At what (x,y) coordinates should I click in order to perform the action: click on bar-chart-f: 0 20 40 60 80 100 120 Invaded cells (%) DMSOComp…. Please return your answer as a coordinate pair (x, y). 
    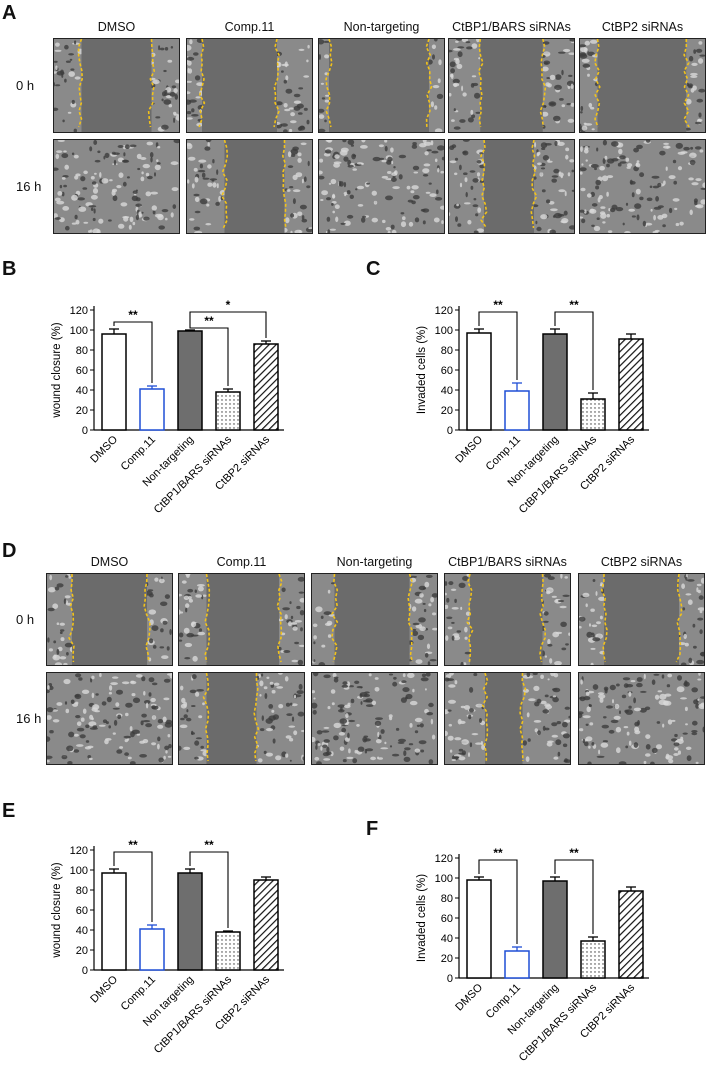
    Looking at the image, I should click on (532, 955).